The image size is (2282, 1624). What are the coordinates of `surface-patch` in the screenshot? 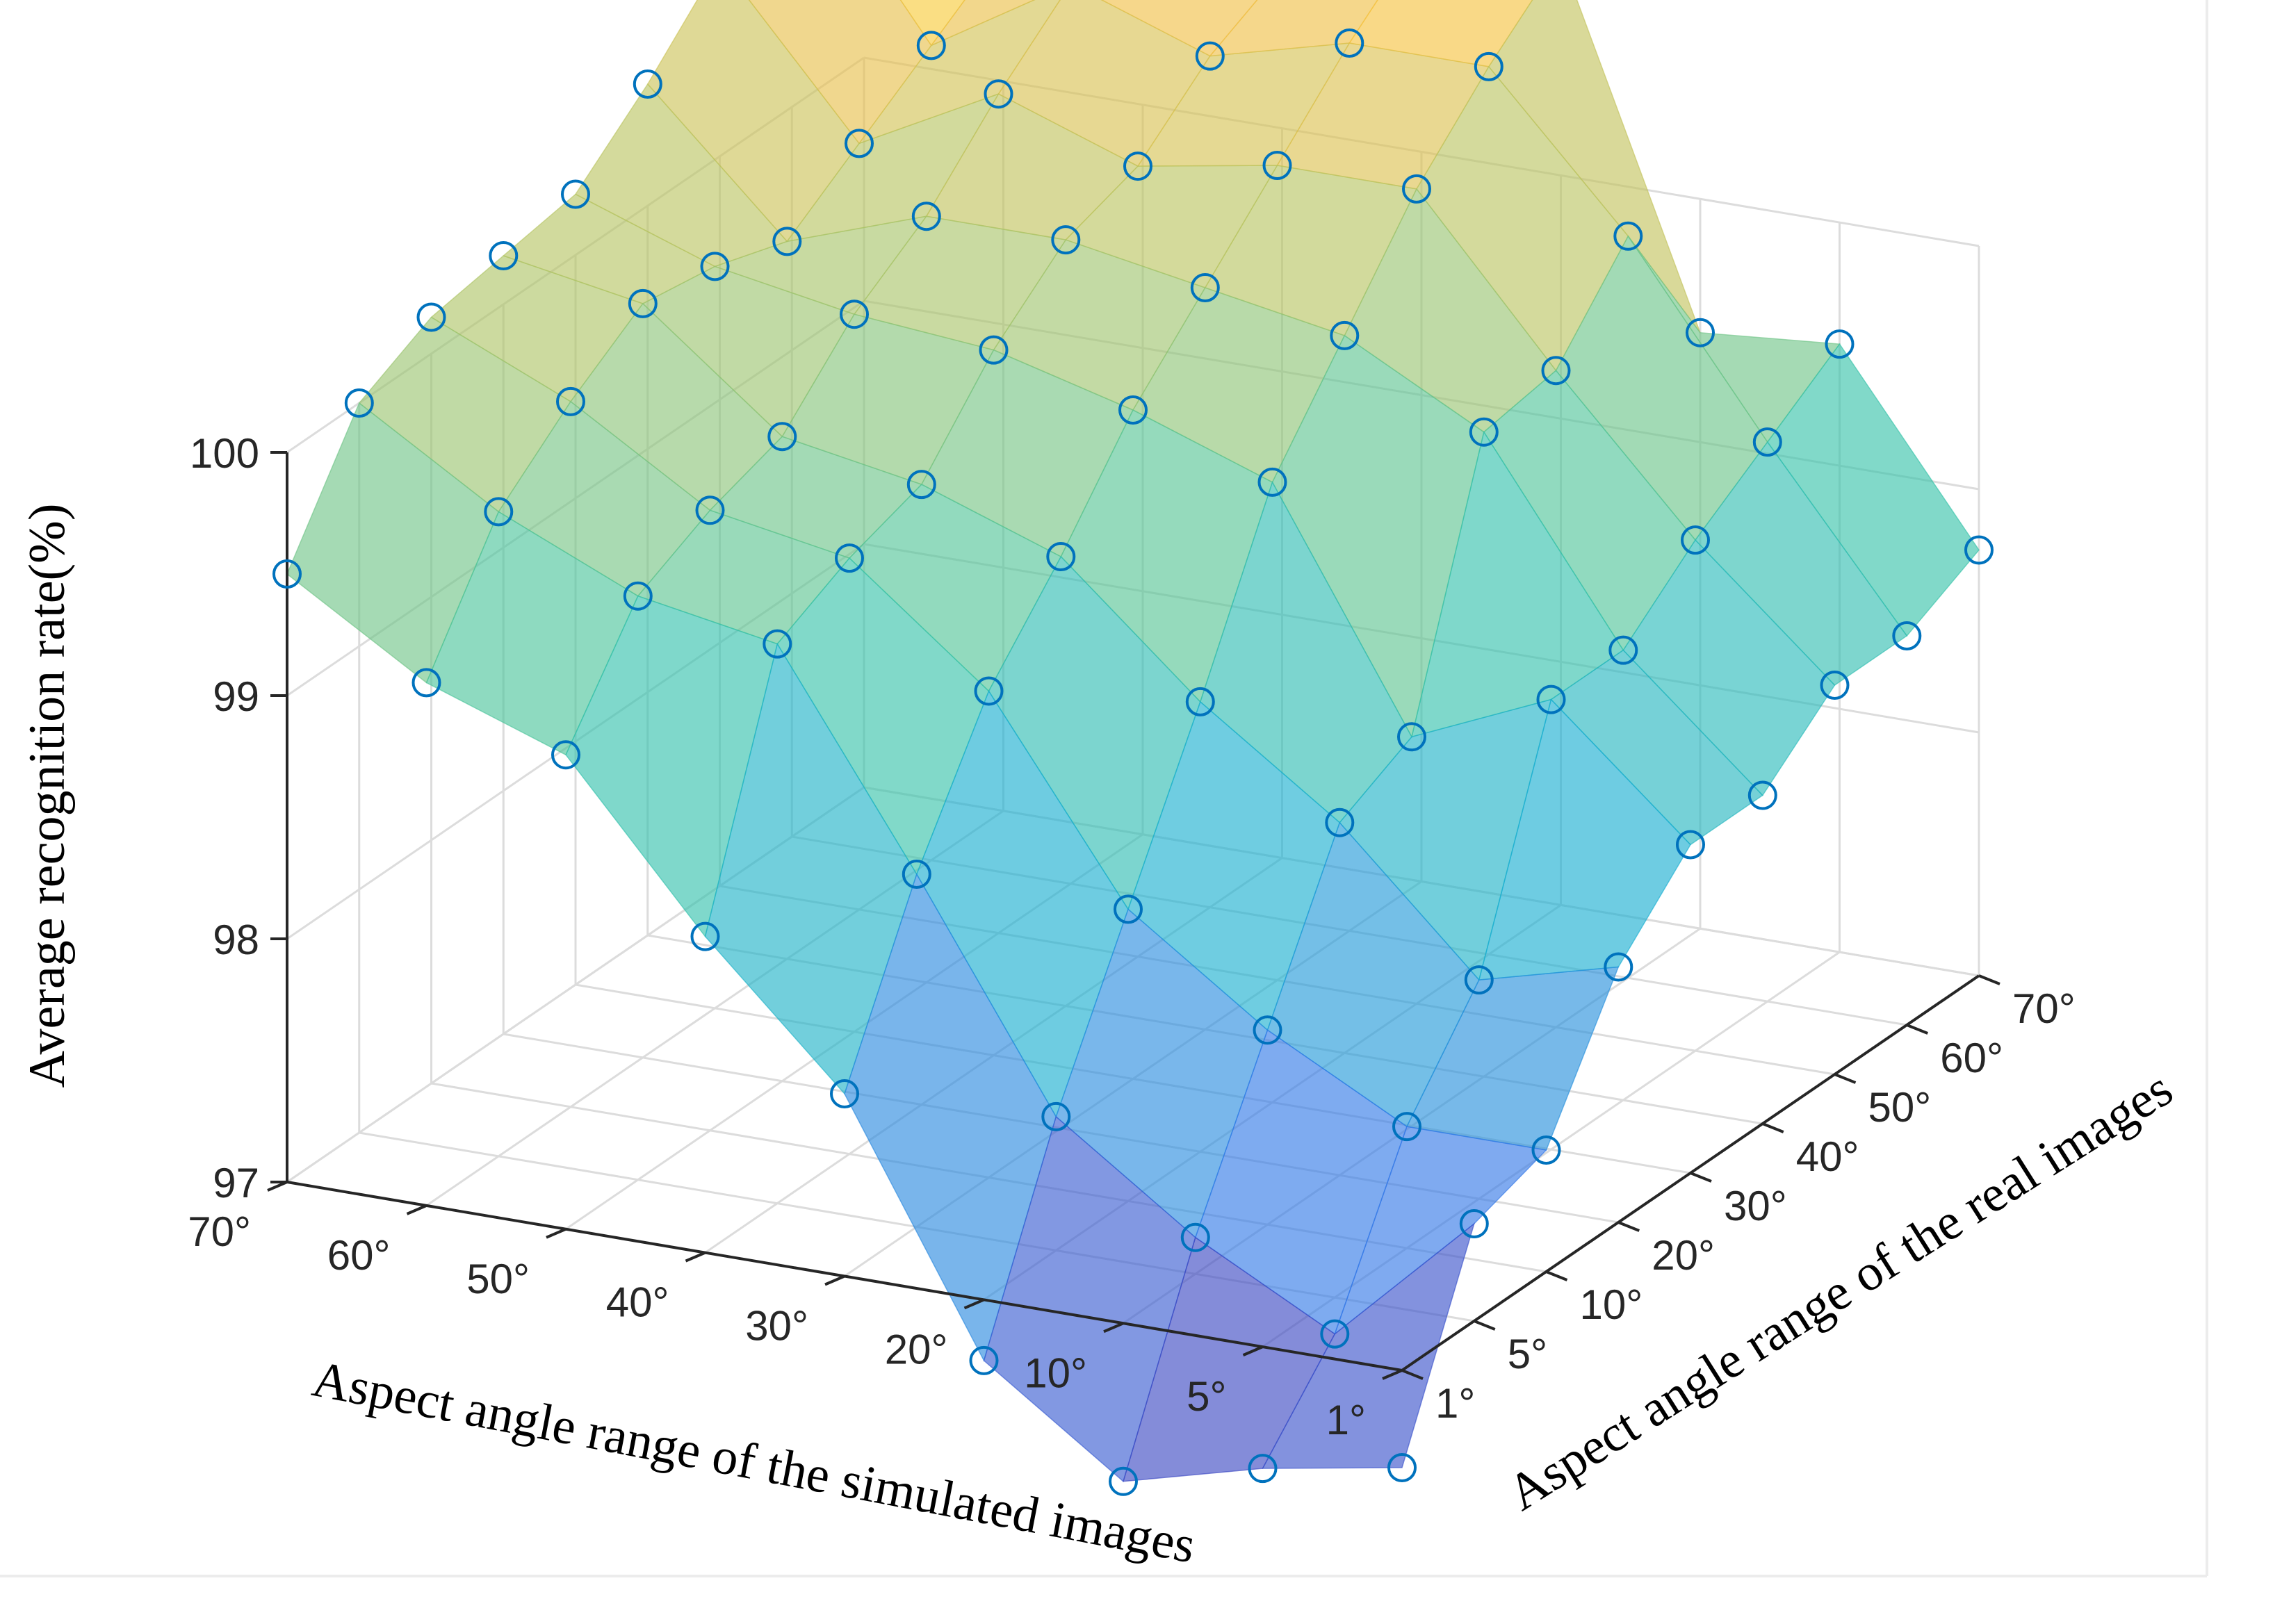 It's located at (932, 23).